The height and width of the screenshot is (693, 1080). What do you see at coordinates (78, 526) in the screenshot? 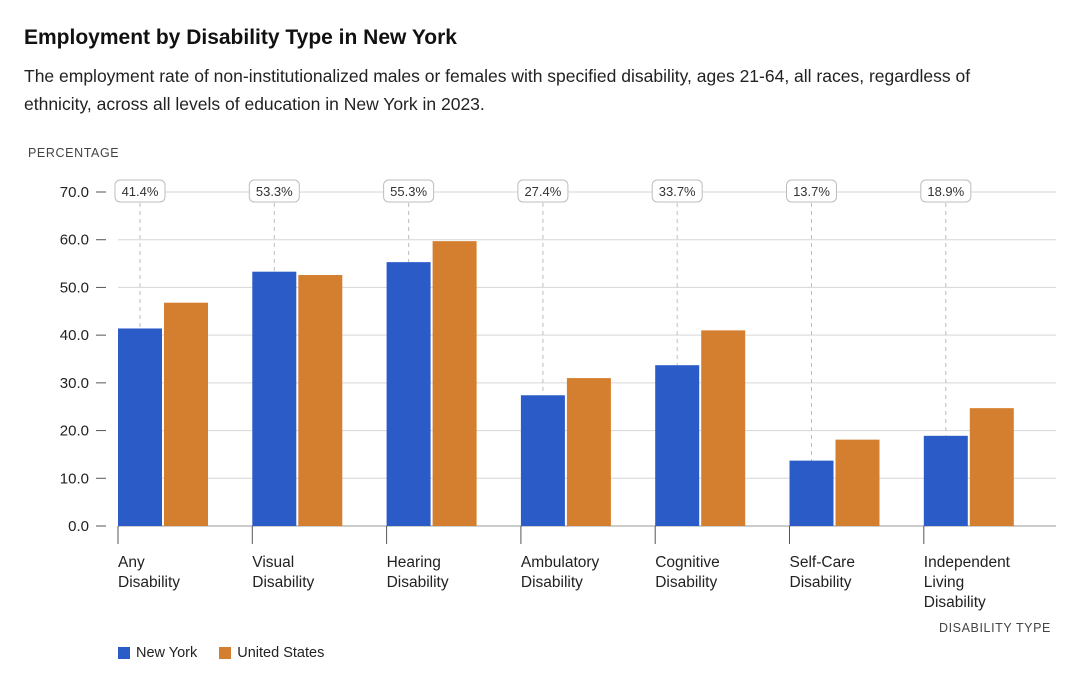
I see `y-tick-label: 0.0` at bounding box center [78, 526].